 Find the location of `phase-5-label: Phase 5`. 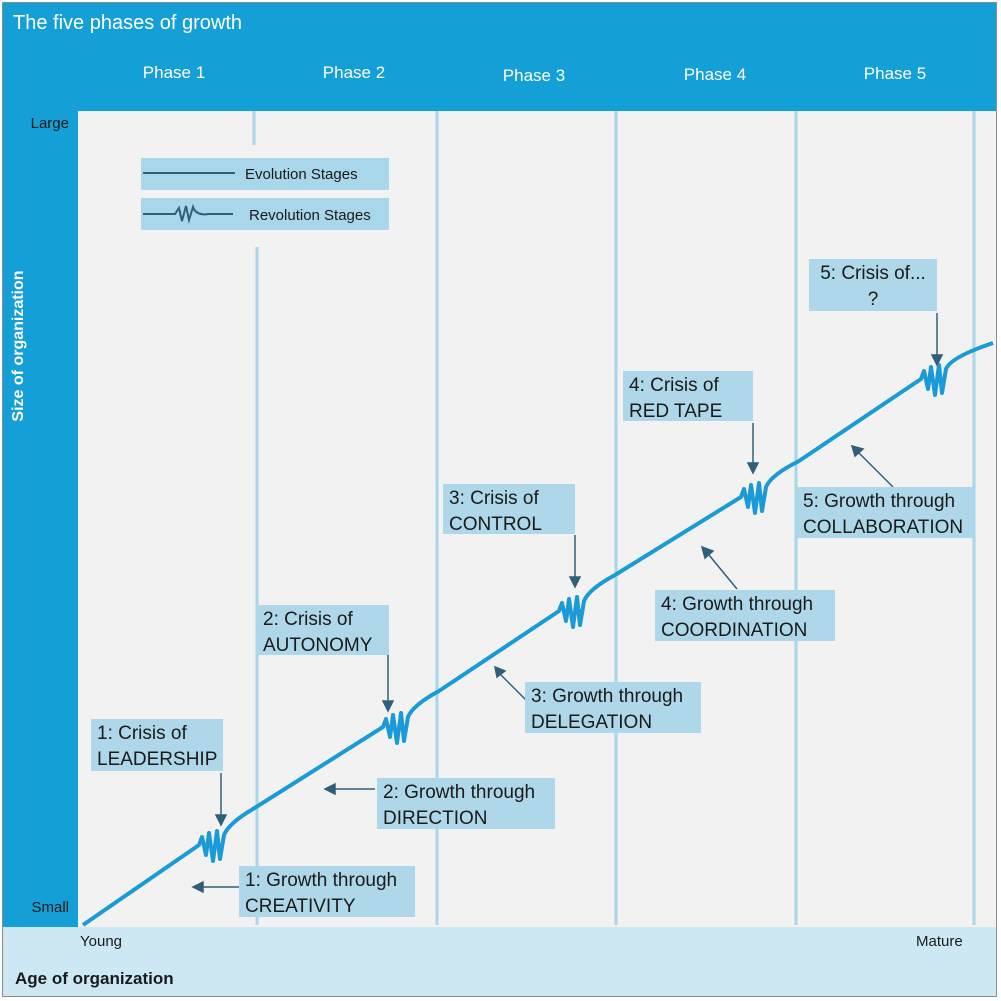

phase-5-label: Phase 5 is located at coordinates (895, 73).